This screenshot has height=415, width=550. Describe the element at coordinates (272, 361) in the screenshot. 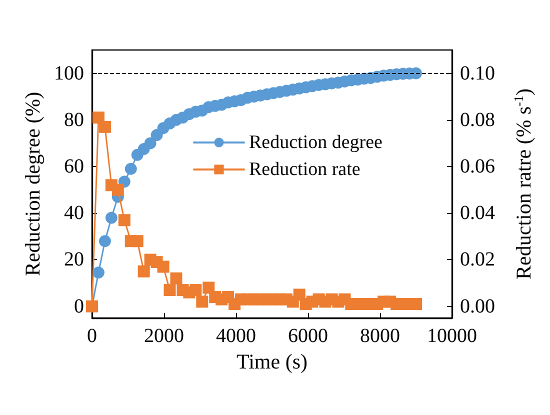

I see `x-axis-title: Time (s)` at that location.